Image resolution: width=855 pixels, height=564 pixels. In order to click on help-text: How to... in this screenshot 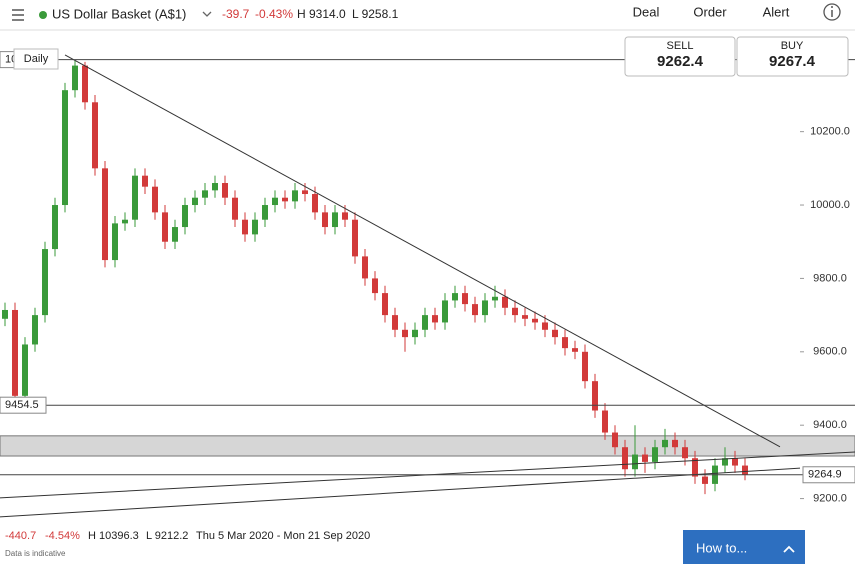, I will do `click(721, 547)`.